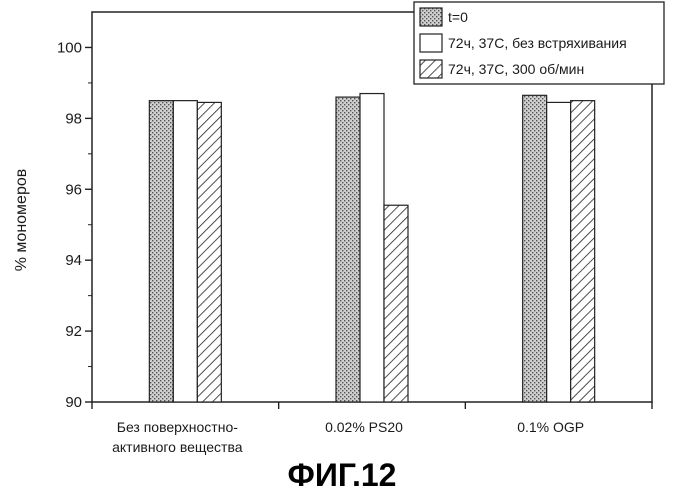  What do you see at coordinates (73, 189) in the screenshot?
I see `y-tick-label: 96` at bounding box center [73, 189].